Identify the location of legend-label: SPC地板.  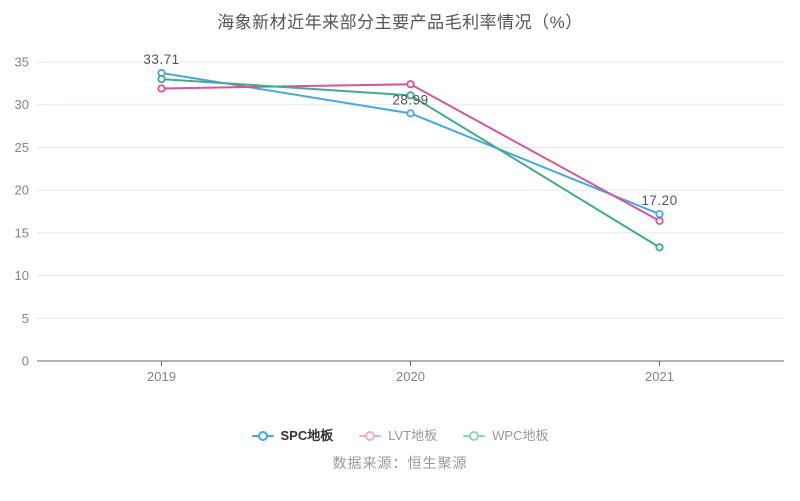
(307, 435).